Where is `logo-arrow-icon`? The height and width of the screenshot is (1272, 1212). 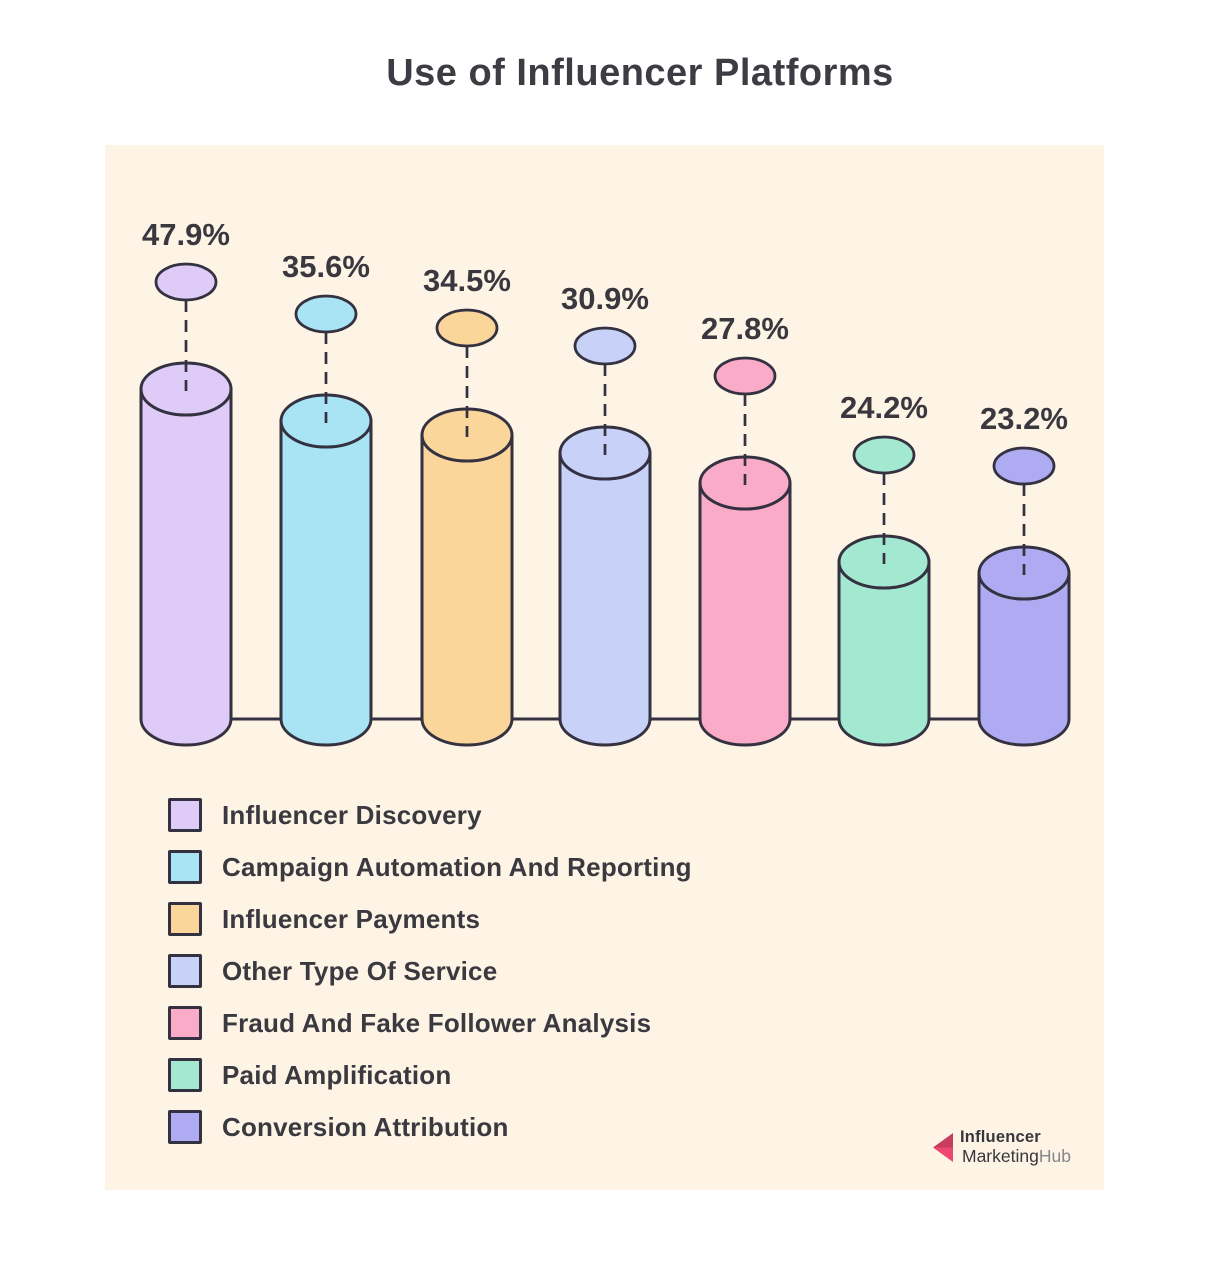 logo-arrow-icon is located at coordinates (943, 1147).